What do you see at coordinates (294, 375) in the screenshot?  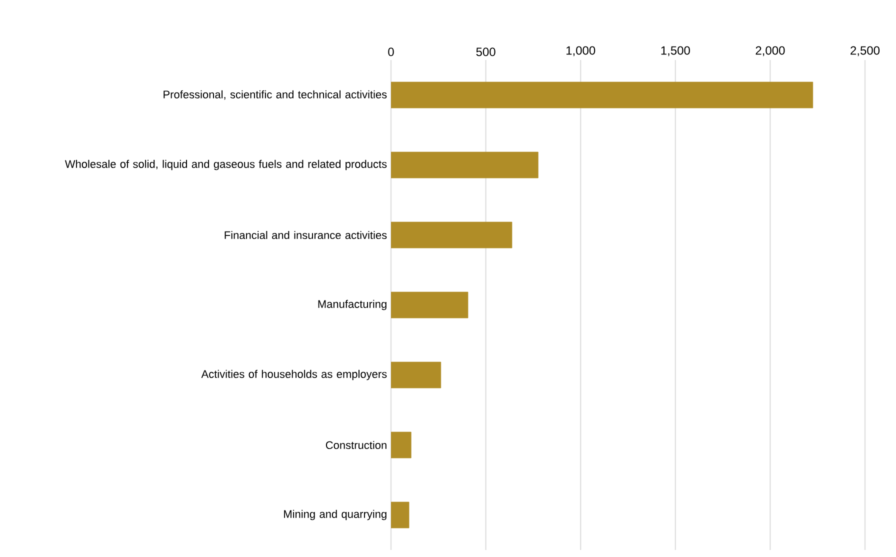 I see `y-tick-label: Activities of households as employers` at bounding box center [294, 375].